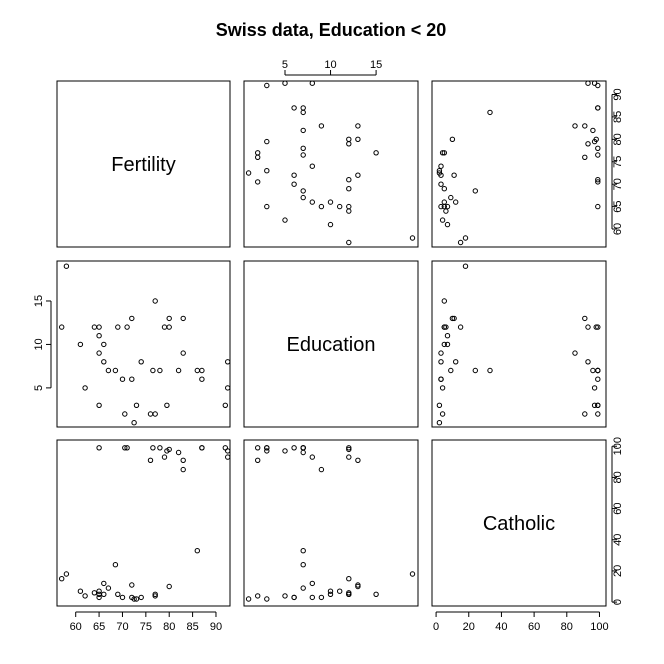 The width and height of the screenshot is (664, 664). Describe the element at coordinates (617, 521) in the screenshot. I see `right-axis-catholic: 0 20 40 60 80 100` at that location.